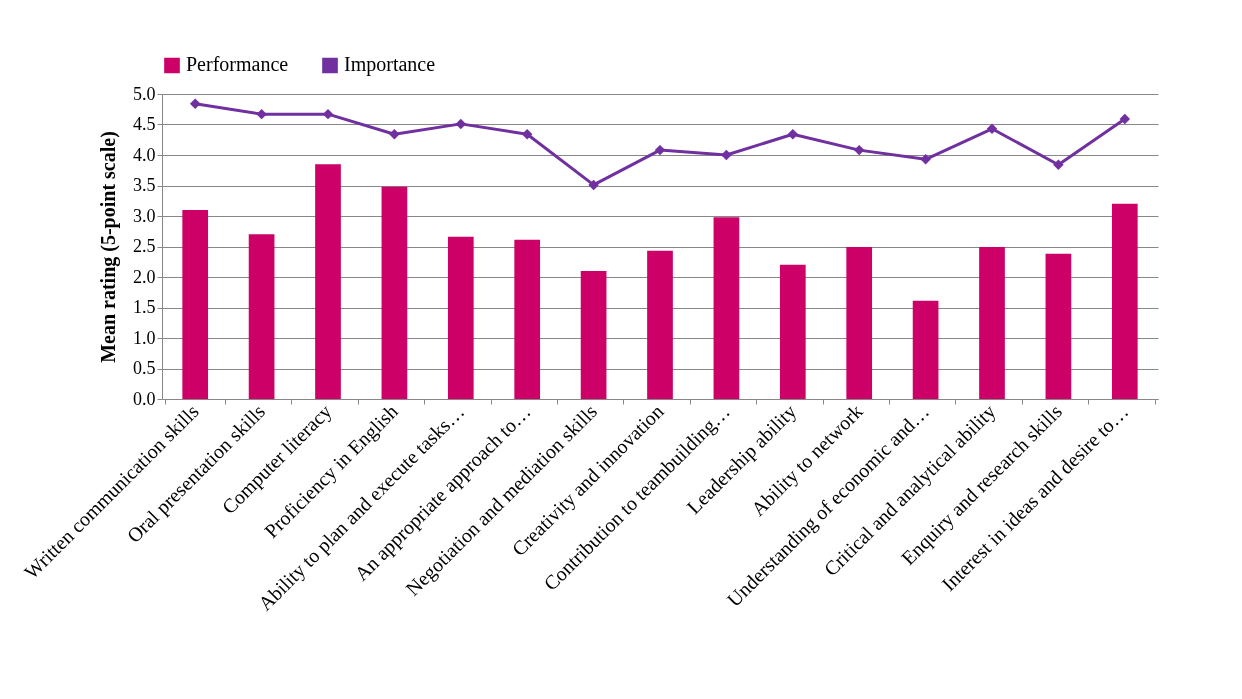 This screenshot has width=1242, height=699. I want to click on y-tick-label: 5.0, so click(144, 93).